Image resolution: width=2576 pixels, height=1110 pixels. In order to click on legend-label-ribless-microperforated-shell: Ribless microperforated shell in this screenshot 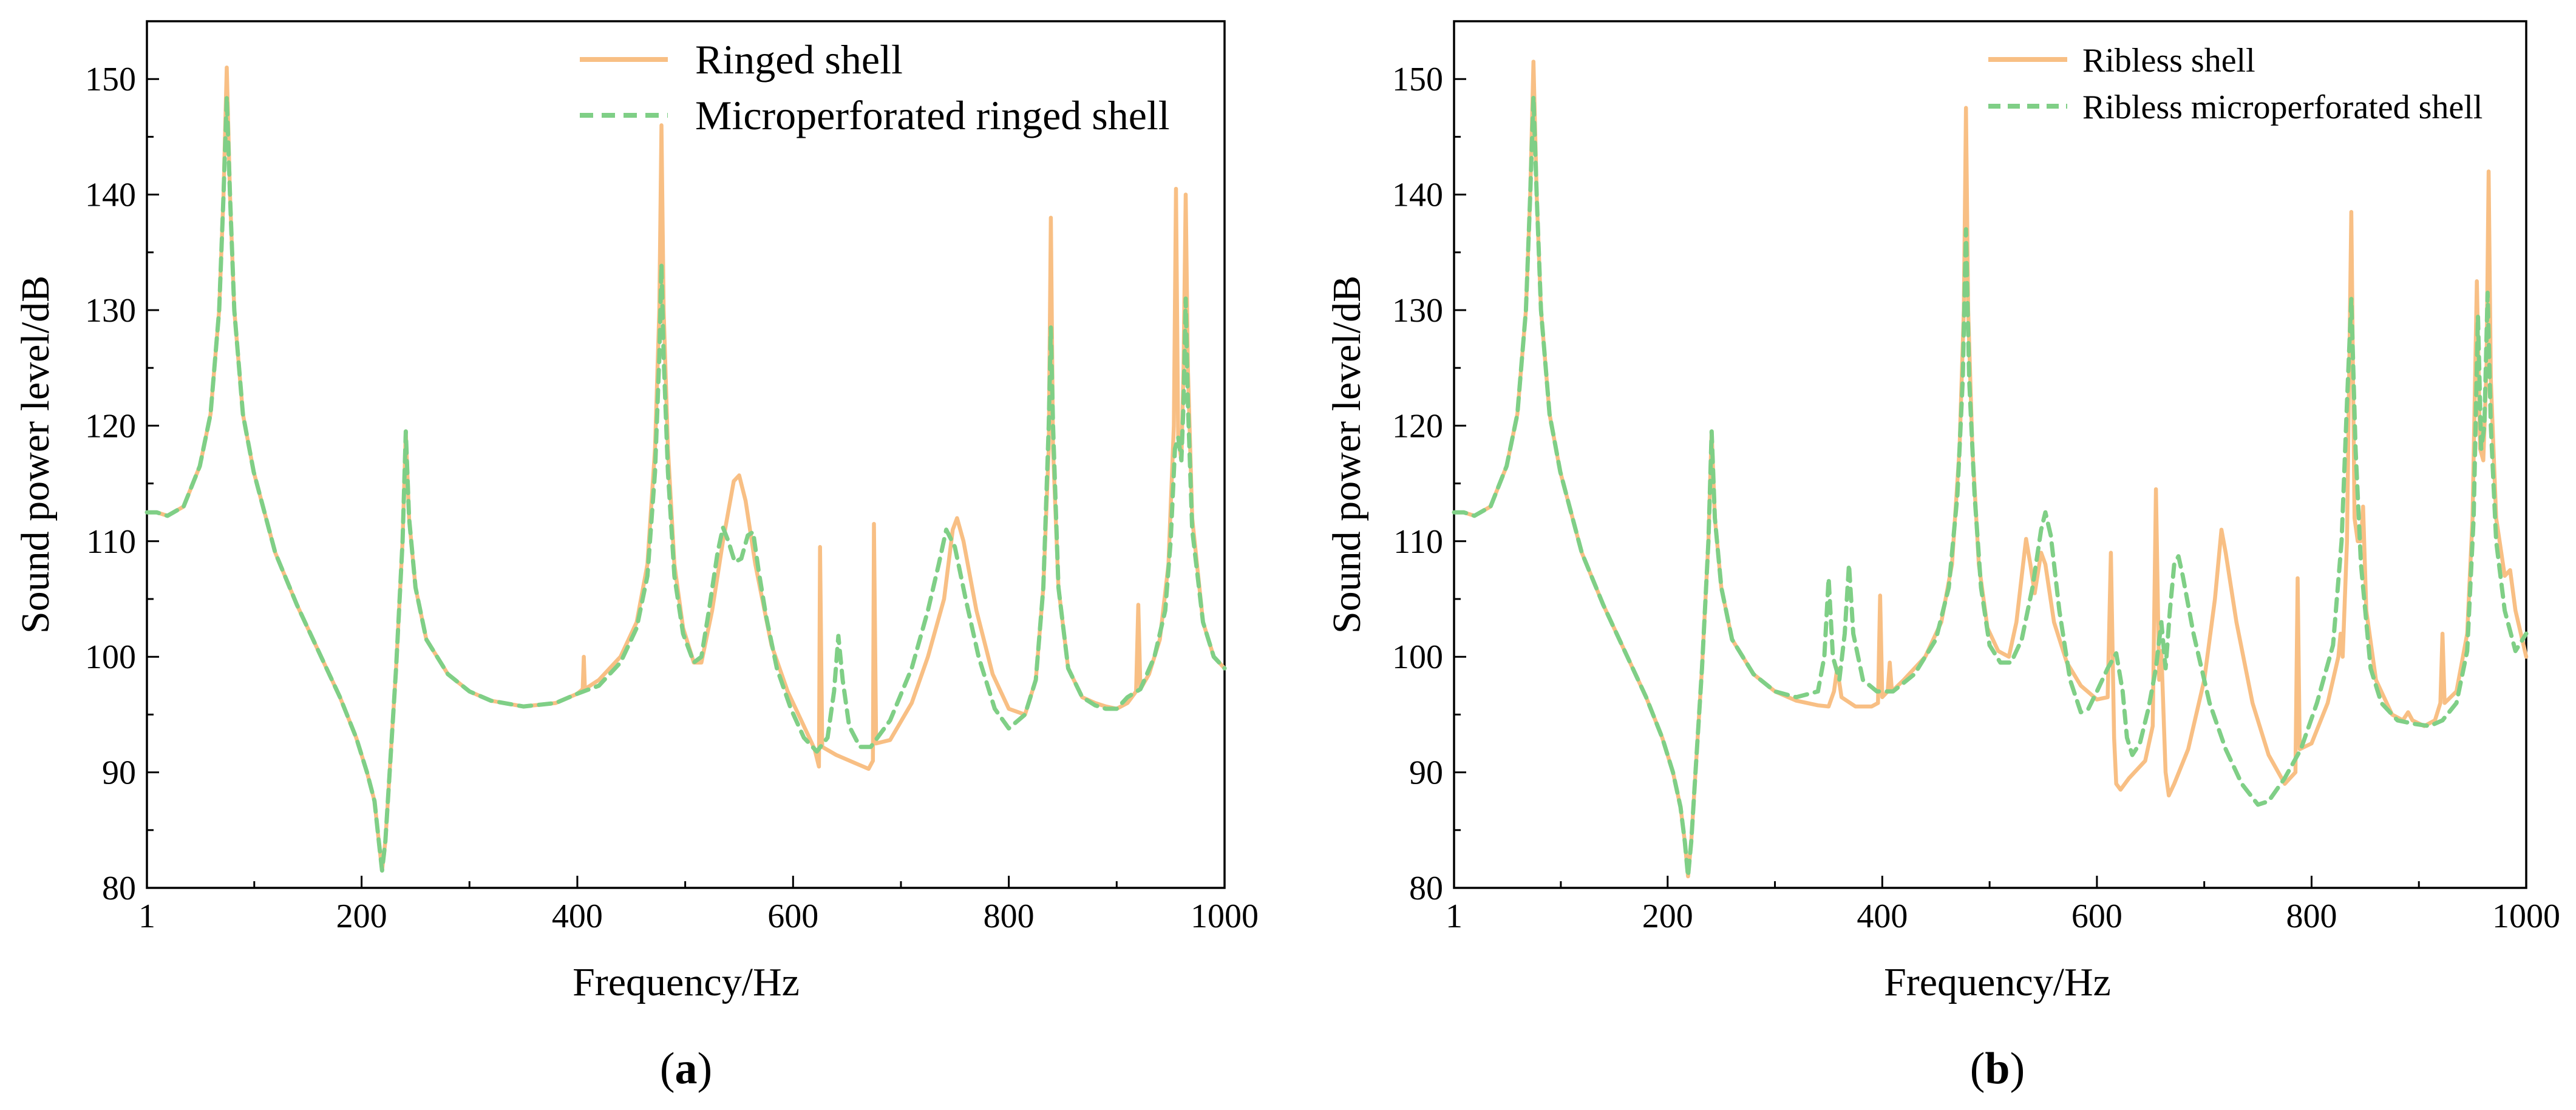, I will do `click(2282, 108)`.